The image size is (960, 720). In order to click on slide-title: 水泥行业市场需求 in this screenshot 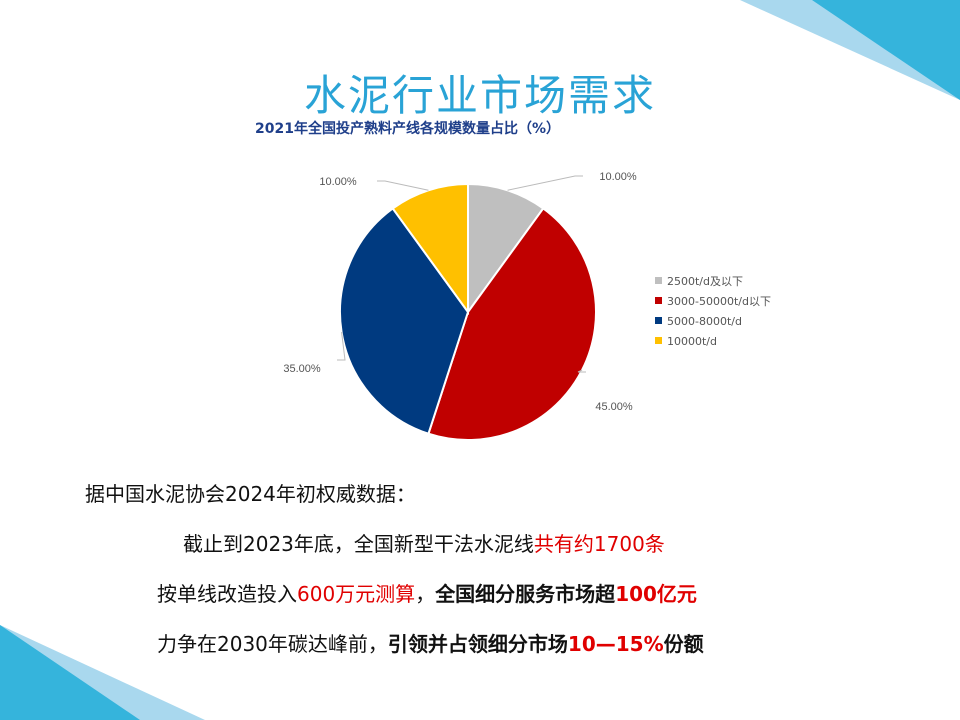, I will do `click(479, 95)`.